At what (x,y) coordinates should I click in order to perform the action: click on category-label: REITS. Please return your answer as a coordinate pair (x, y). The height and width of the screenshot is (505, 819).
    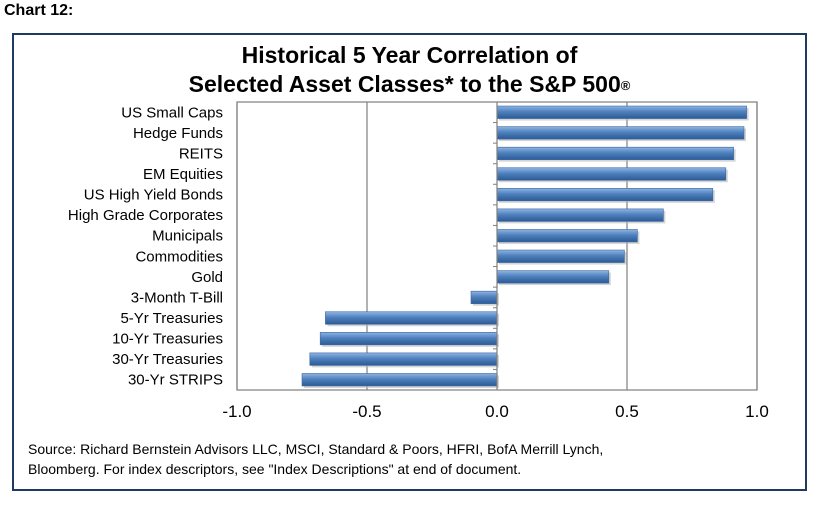
    Looking at the image, I should click on (201, 153).